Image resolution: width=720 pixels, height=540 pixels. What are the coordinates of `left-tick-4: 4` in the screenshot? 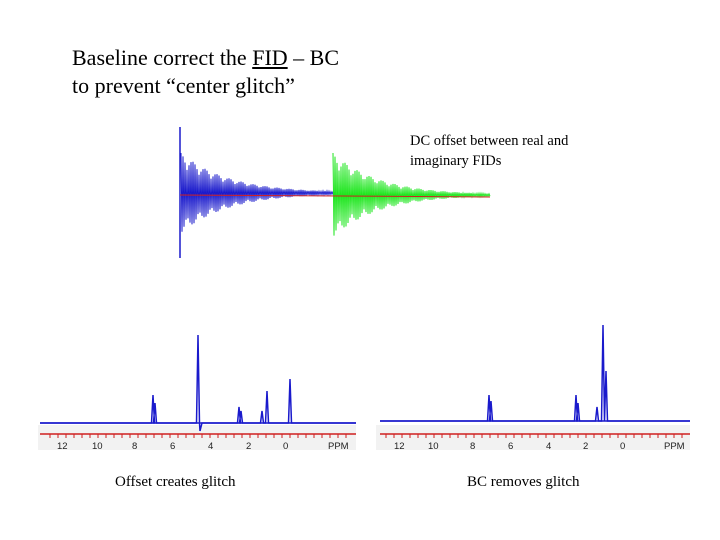 It's located at (210, 446).